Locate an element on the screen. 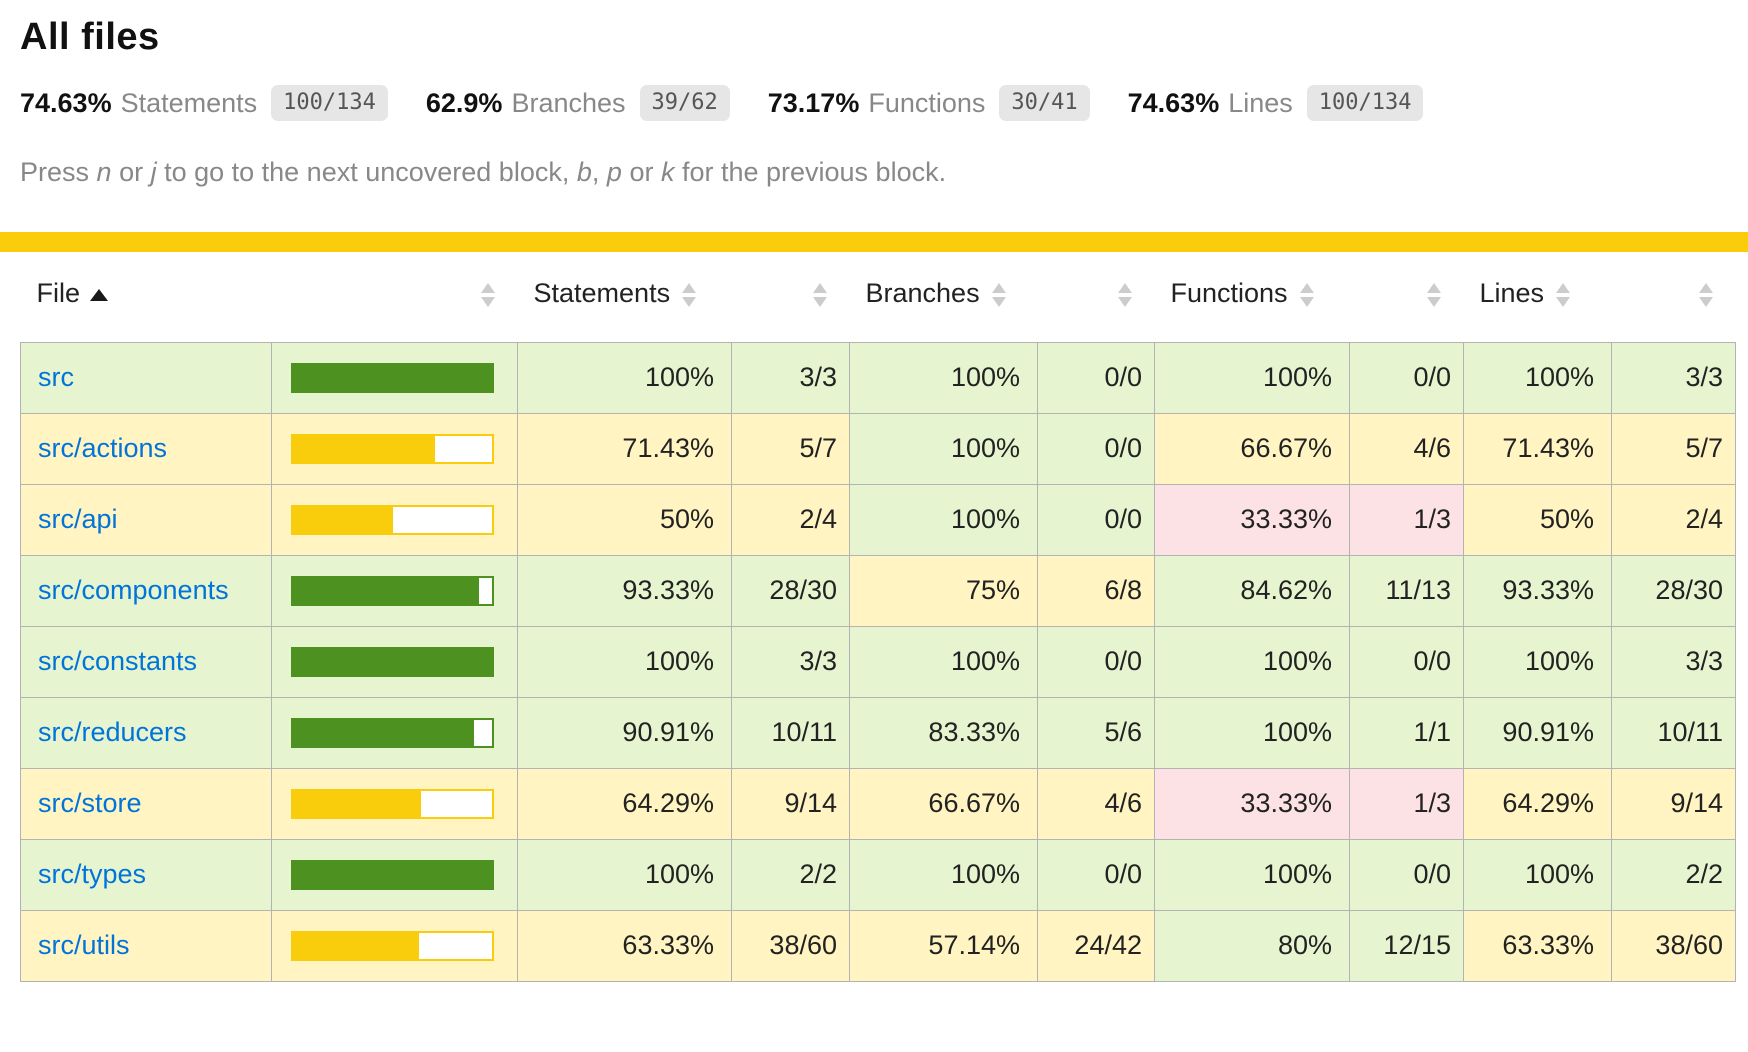 Image resolution: width=1748 pixels, height=1052 pixels. file-cell: src/api is located at coordinates (146, 519).